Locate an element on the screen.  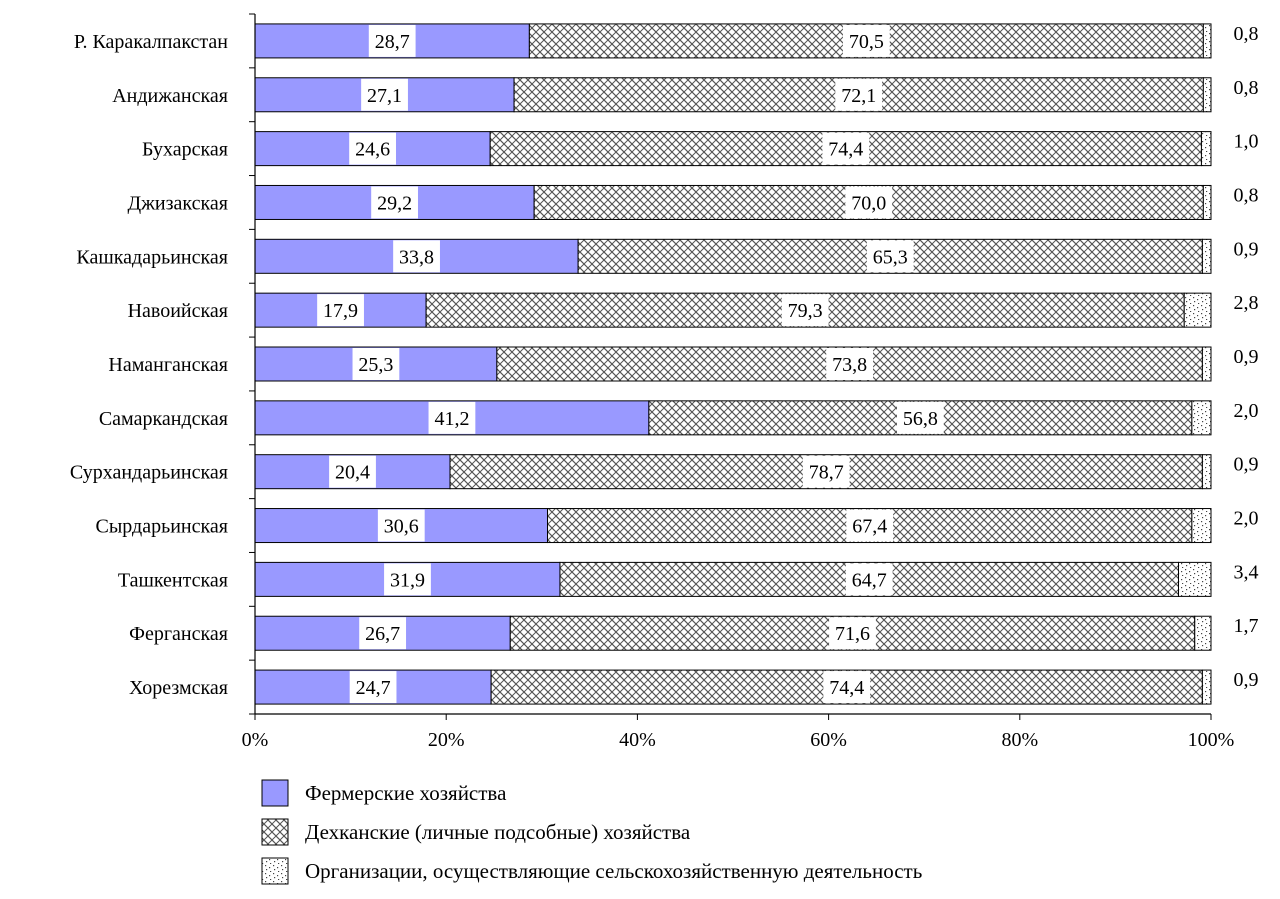
data-label-series-2: 71,6 is located at coordinates (852, 634).